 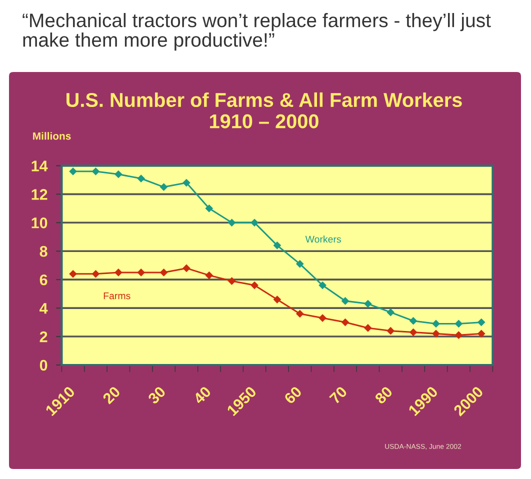 What do you see at coordinates (293, 395) in the screenshot?
I see `x-tick-label: 60` at bounding box center [293, 395].